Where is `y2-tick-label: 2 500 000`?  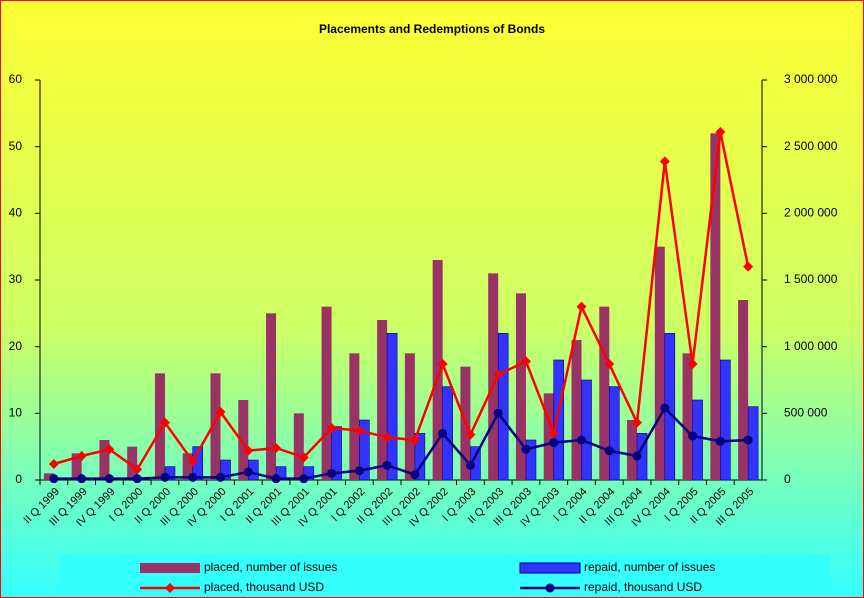
y2-tick-label: 2 500 000 is located at coordinates (811, 146).